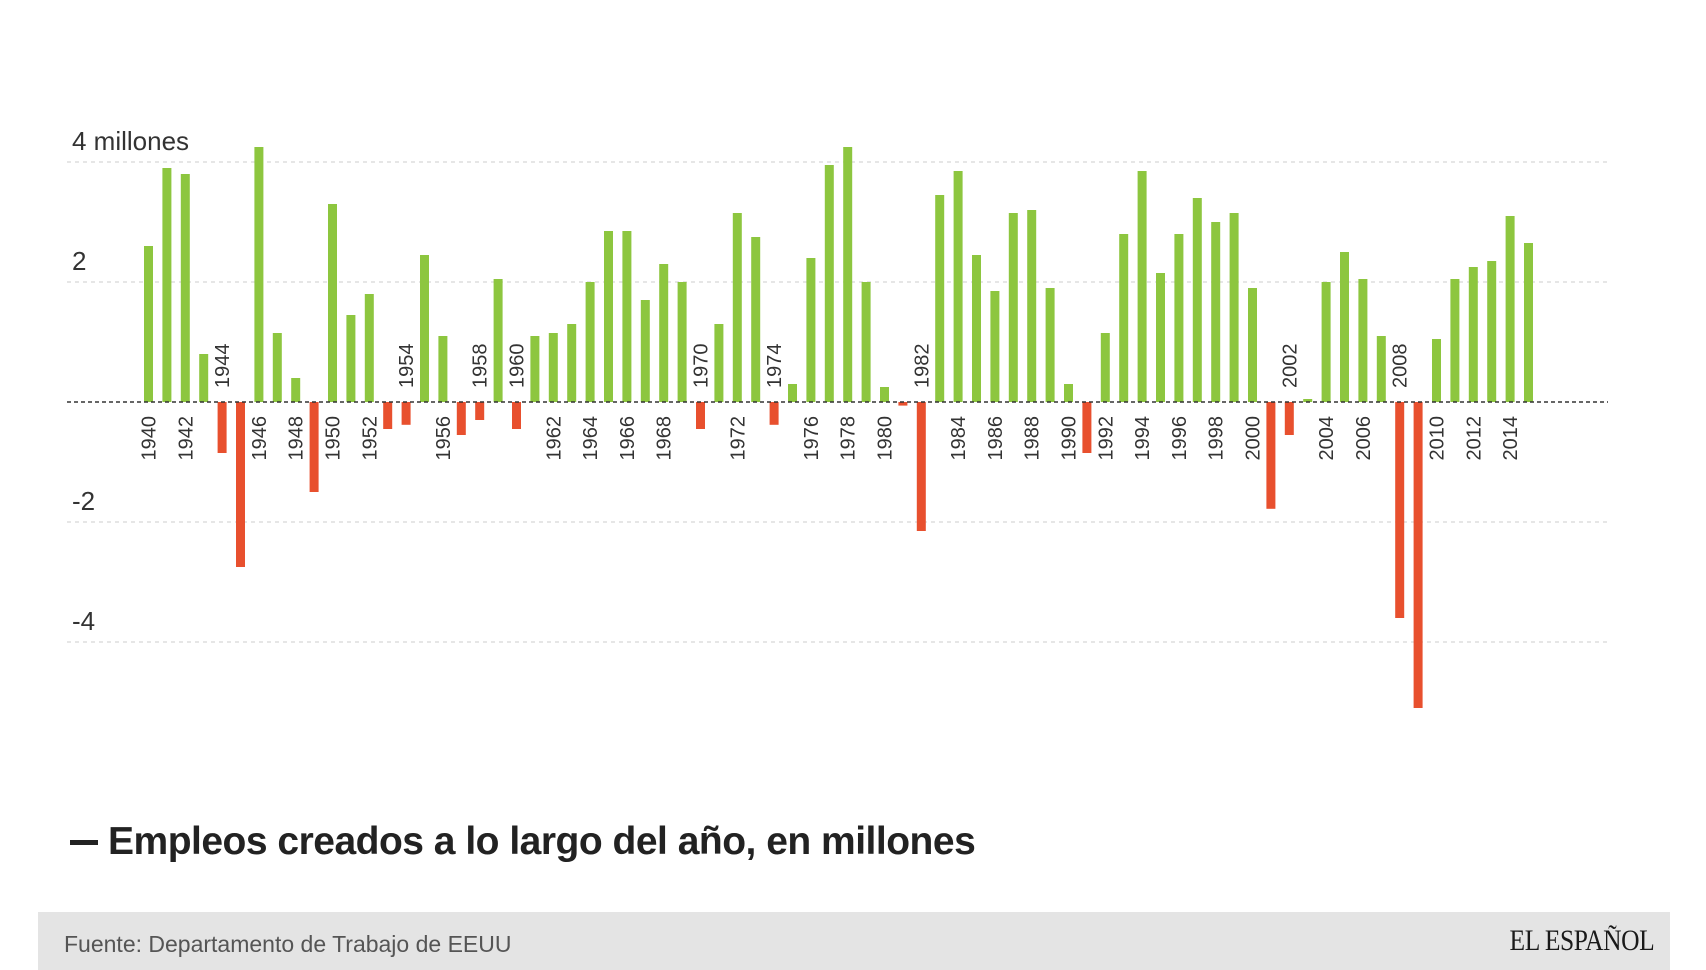 The image size is (1706, 970). I want to click on bar-2011, so click(1455, 340).